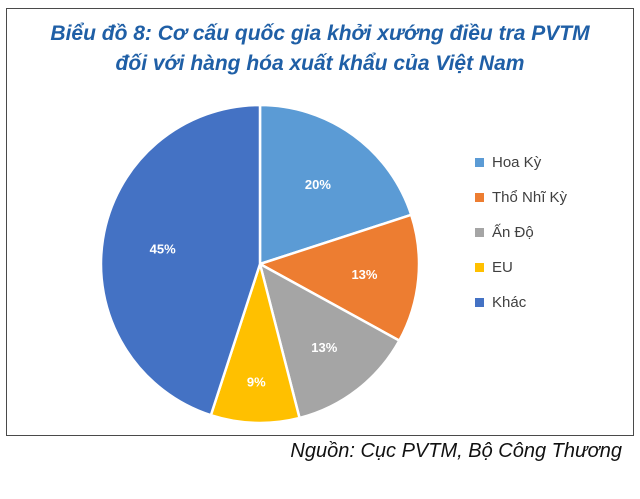 This screenshot has width=640, height=499. What do you see at coordinates (163, 249) in the screenshot?
I see `data-label-khac: 45%` at bounding box center [163, 249].